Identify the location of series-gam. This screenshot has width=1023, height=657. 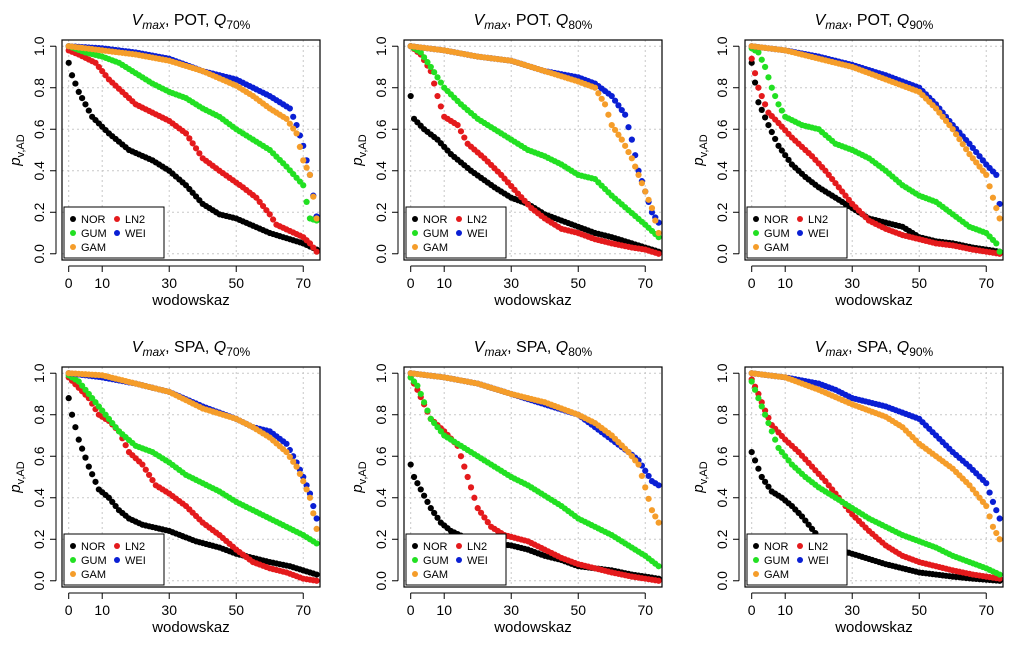
(875, 132).